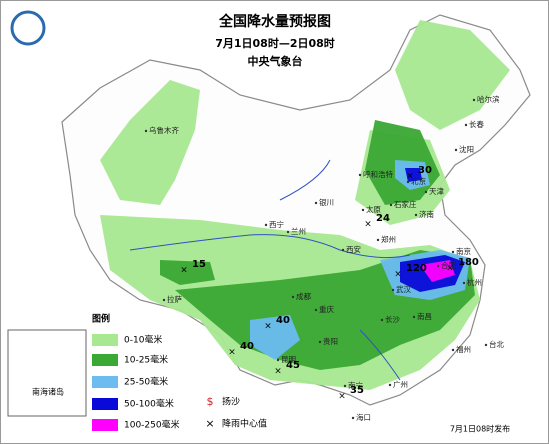  I want to click on inset-label: 南海诸岛, so click(48, 392).